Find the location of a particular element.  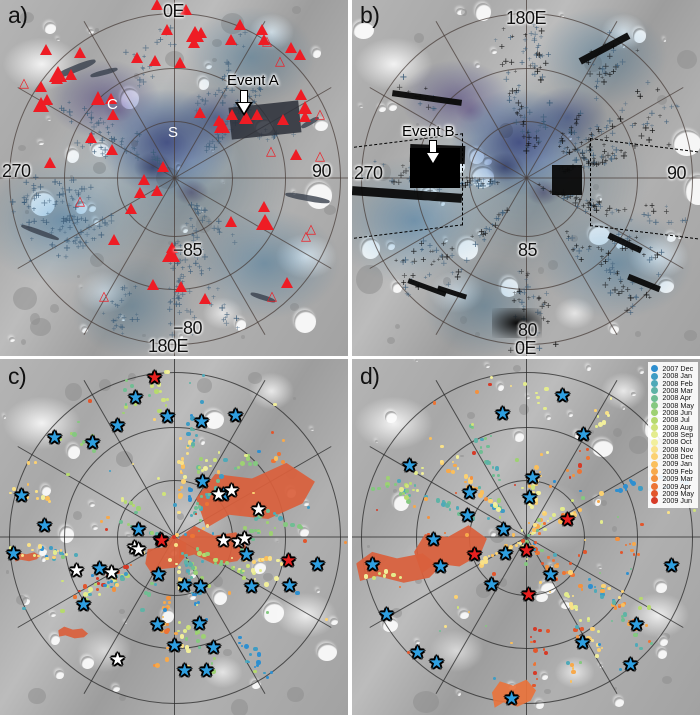

legend-label: 2008 Apr is located at coordinates (677, 398).